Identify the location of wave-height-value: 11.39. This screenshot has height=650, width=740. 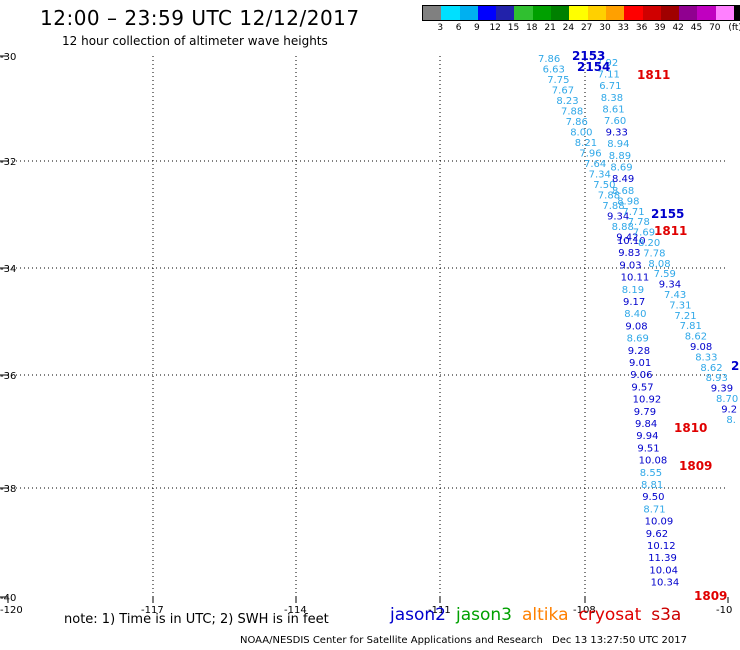
(662, 558).